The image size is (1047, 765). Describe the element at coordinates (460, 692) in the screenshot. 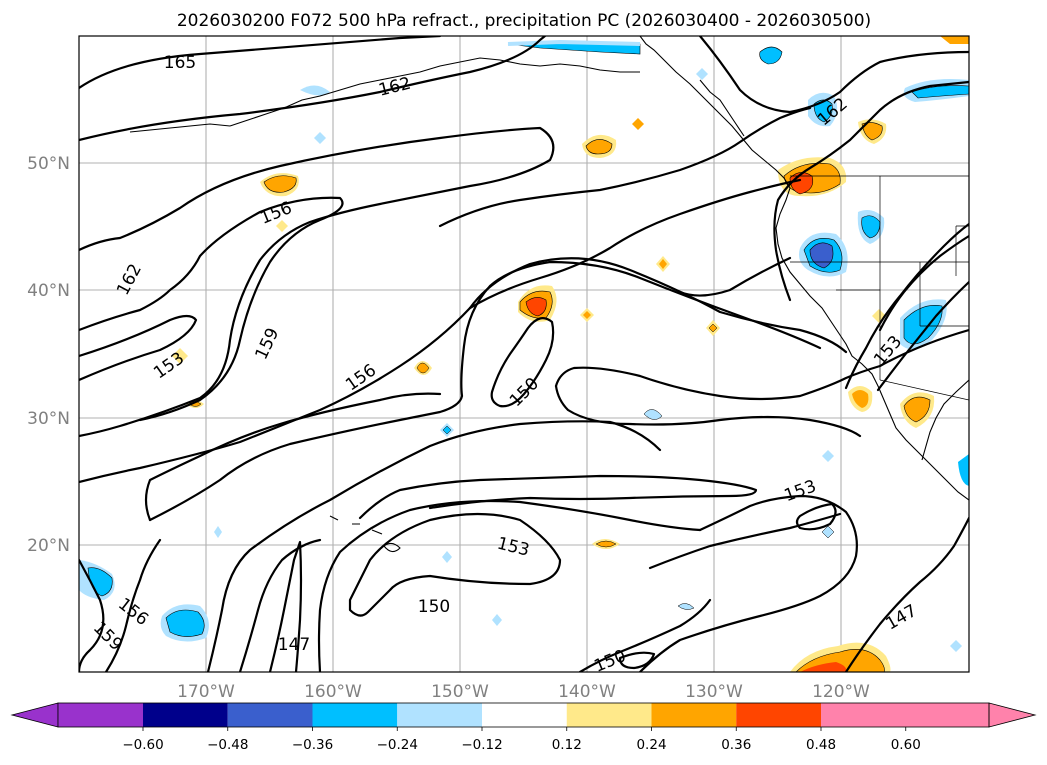

I see `lon-label: 150°W` at that location.